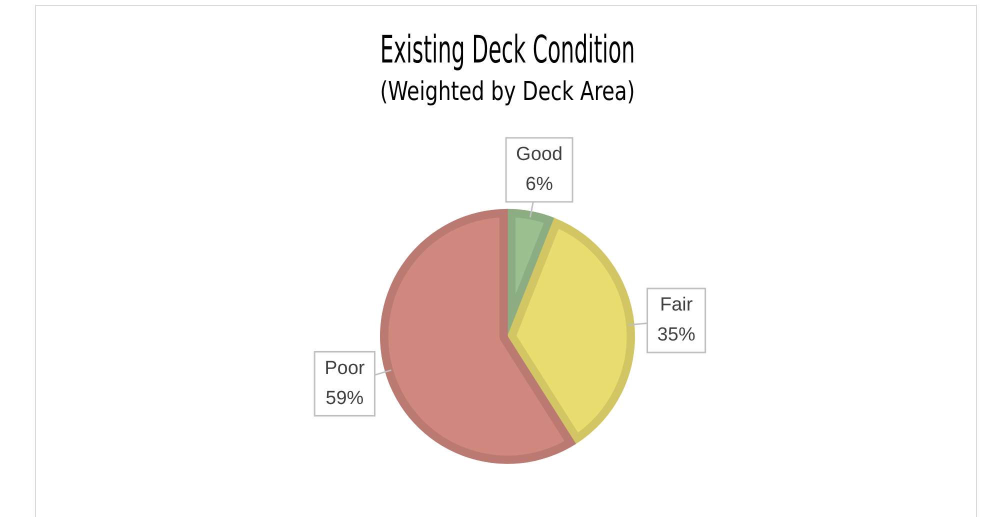  Describe the element at coordinates (677, 305) in the screenshot. I see `slice-label: Fair` at that location.